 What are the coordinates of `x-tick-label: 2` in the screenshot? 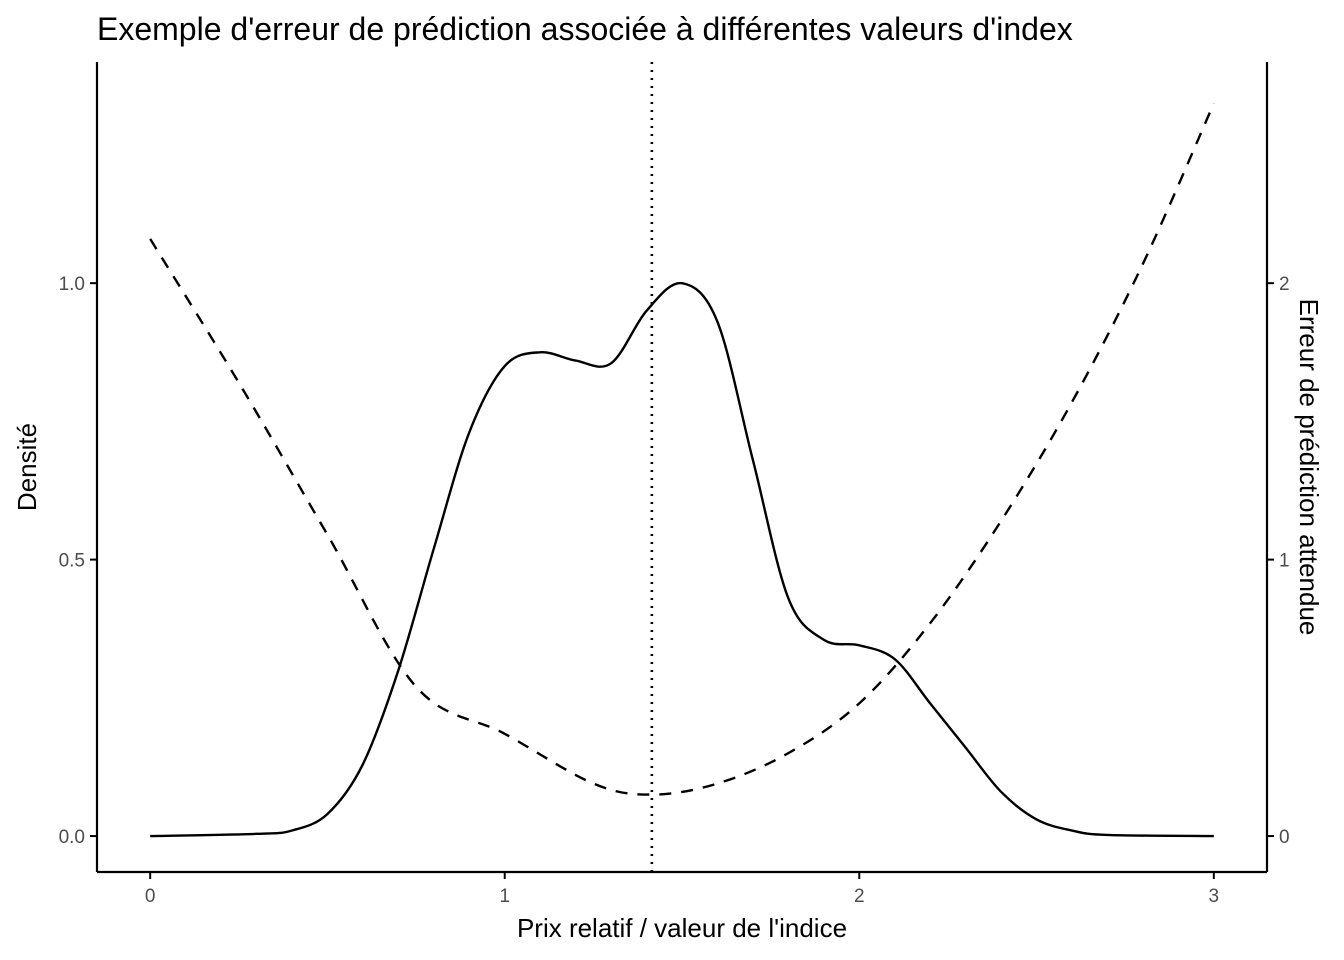 It's located at (859, 896).